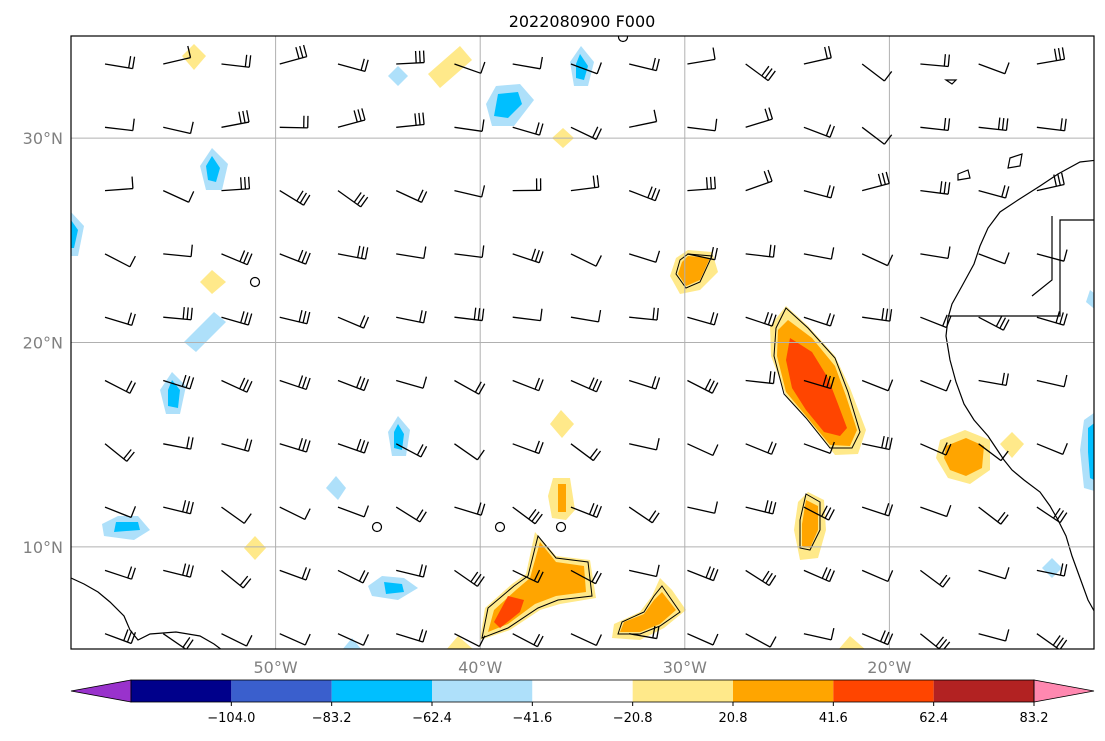  What do you see at coordinates (276, 667) in the screenshot?
I see `lon-label: 50°W` at bounding box center [276, 667].